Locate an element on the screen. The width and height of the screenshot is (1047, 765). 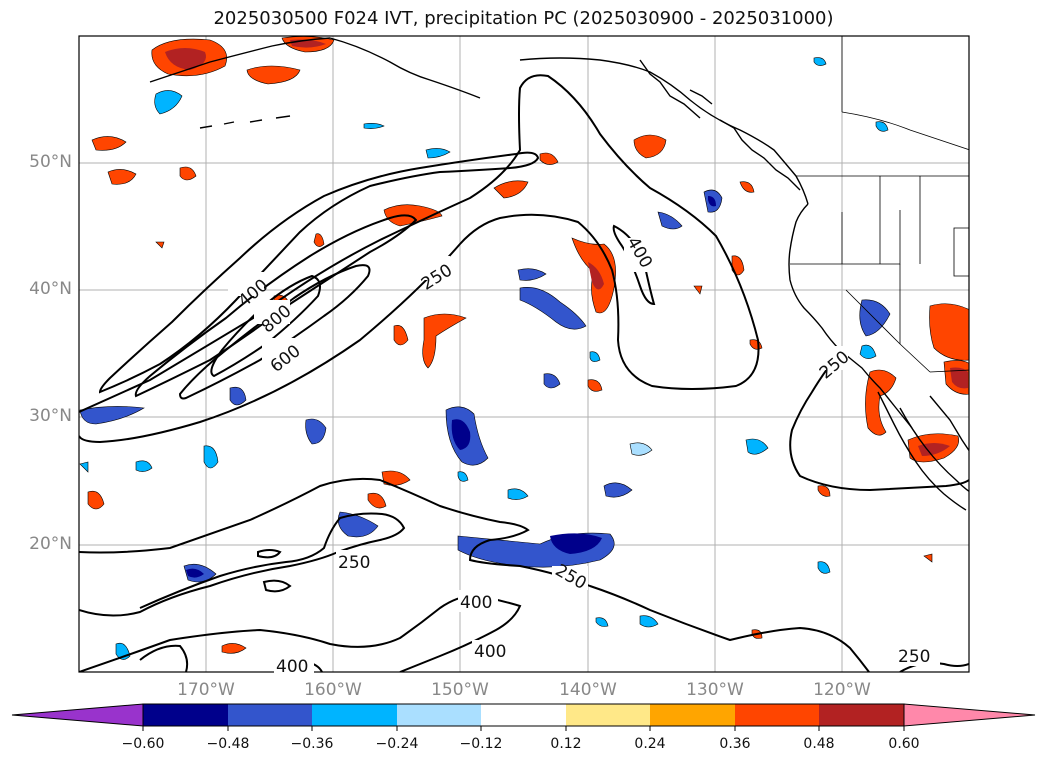
colorbar-tick-label: 0.60 is located at coordinates (904, 744).